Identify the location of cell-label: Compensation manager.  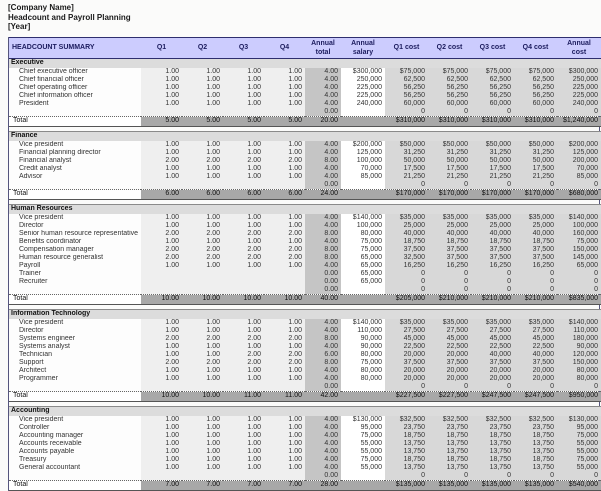
(75, 249).